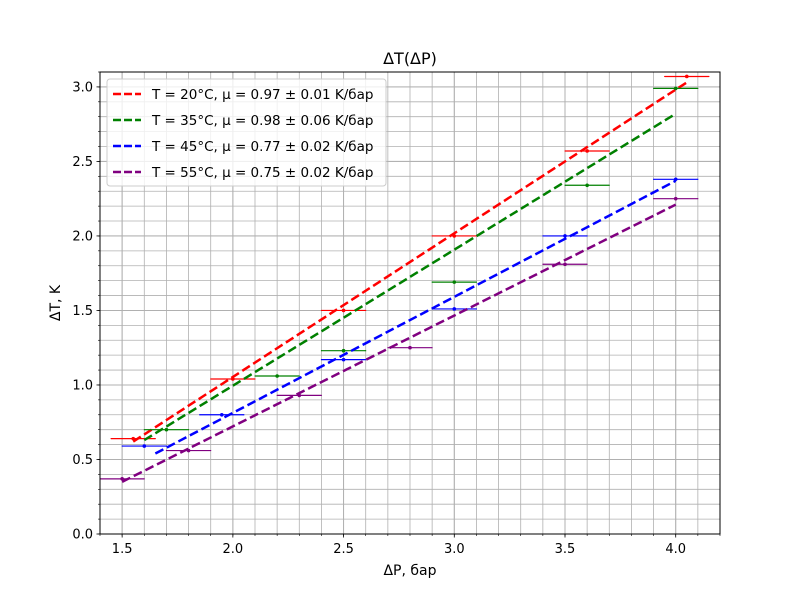  What do you see at coordinates (233, 549) in the screenshot?
I see `x-tick-label: 2.0` at bounding box center [233, 549].